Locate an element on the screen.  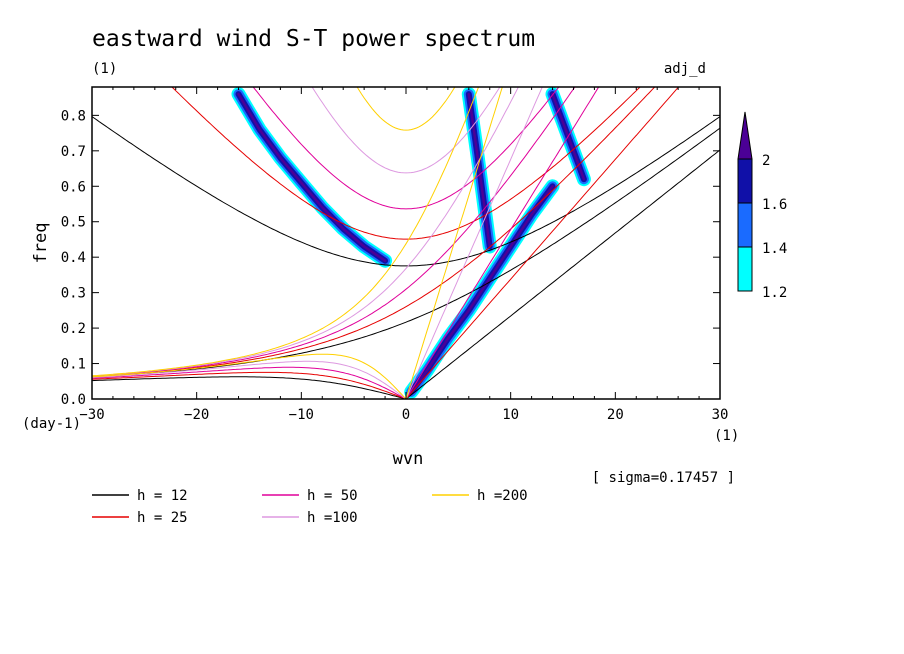
colorbar-label: 1.2 is located at coordinates (774, 293).